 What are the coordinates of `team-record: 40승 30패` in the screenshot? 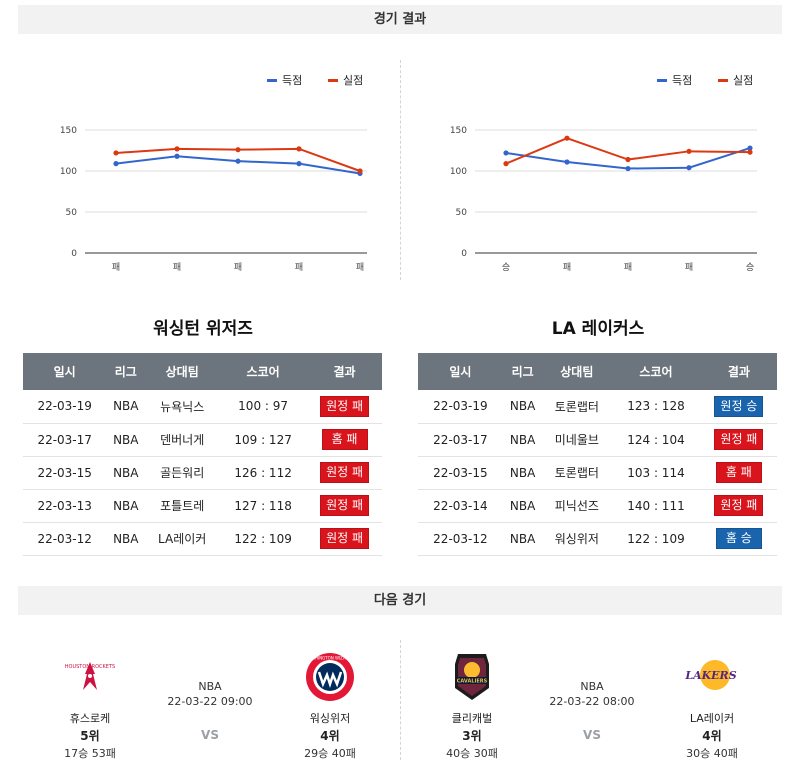 It's located at (472, 753).